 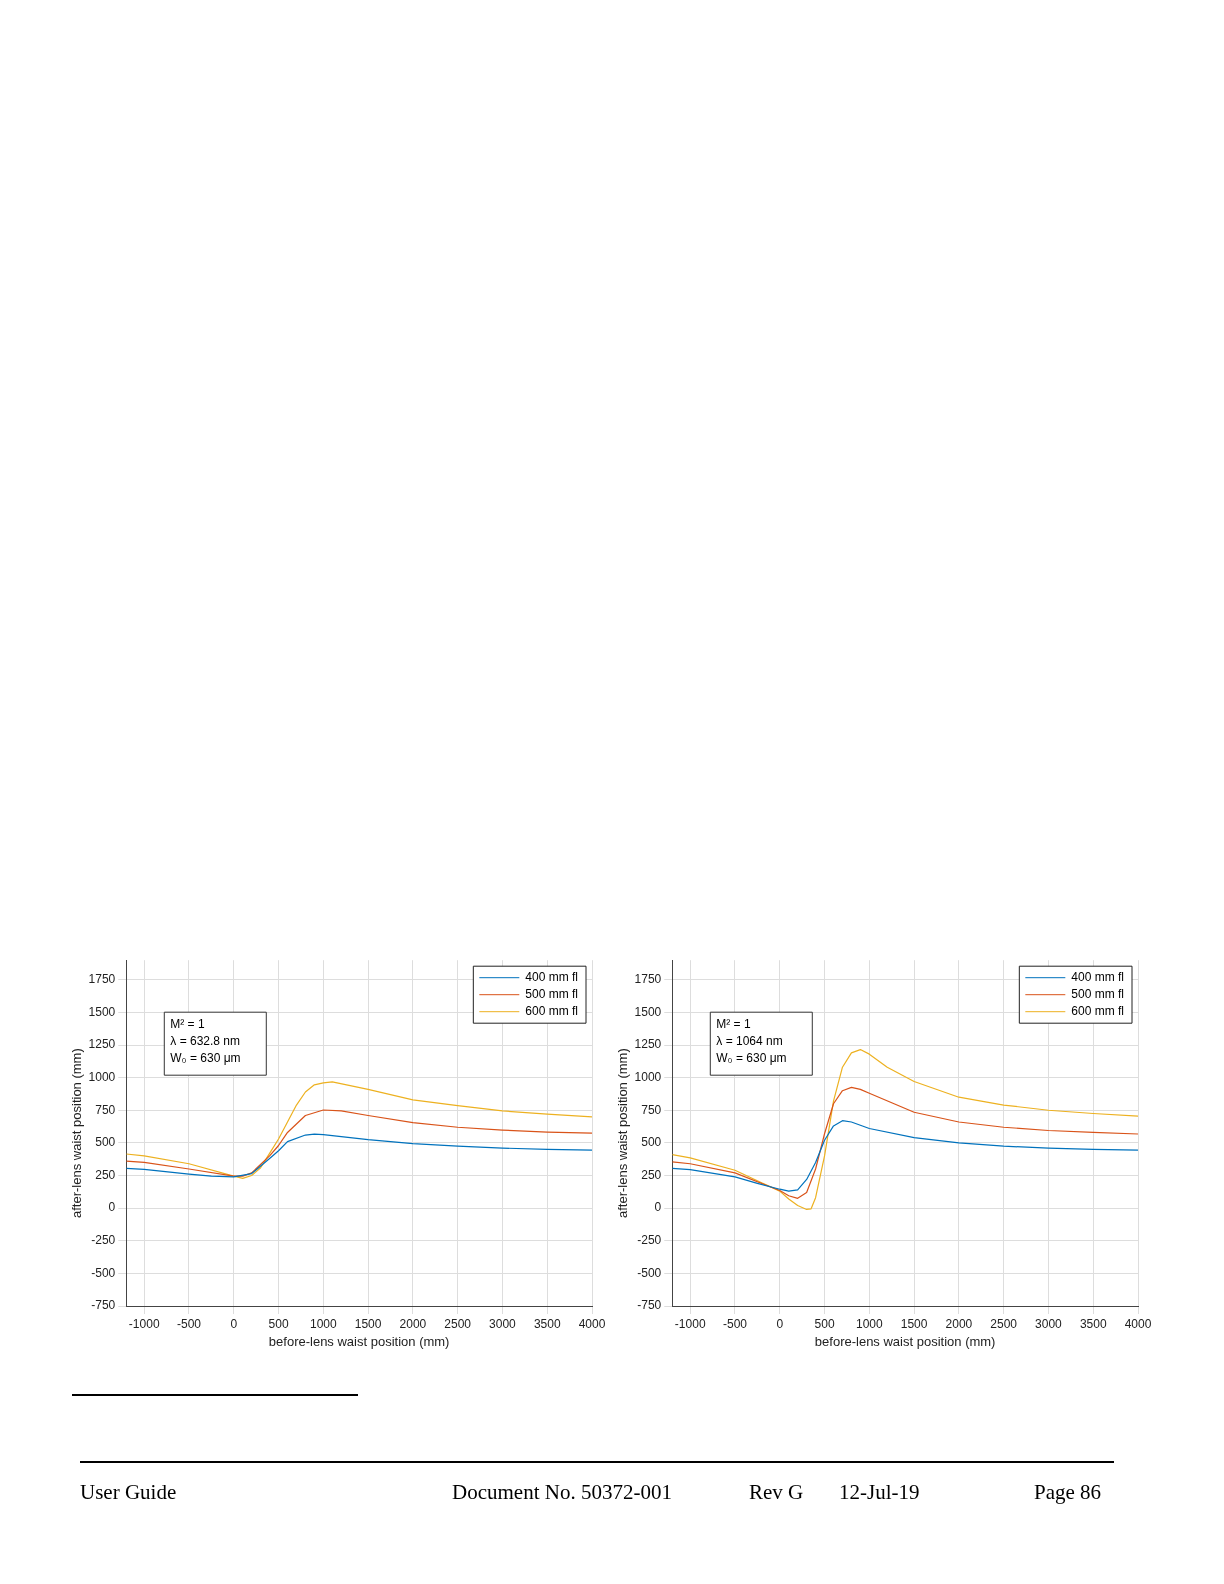 I want to click on text: Page 86, so click(x=1068, y=1492).